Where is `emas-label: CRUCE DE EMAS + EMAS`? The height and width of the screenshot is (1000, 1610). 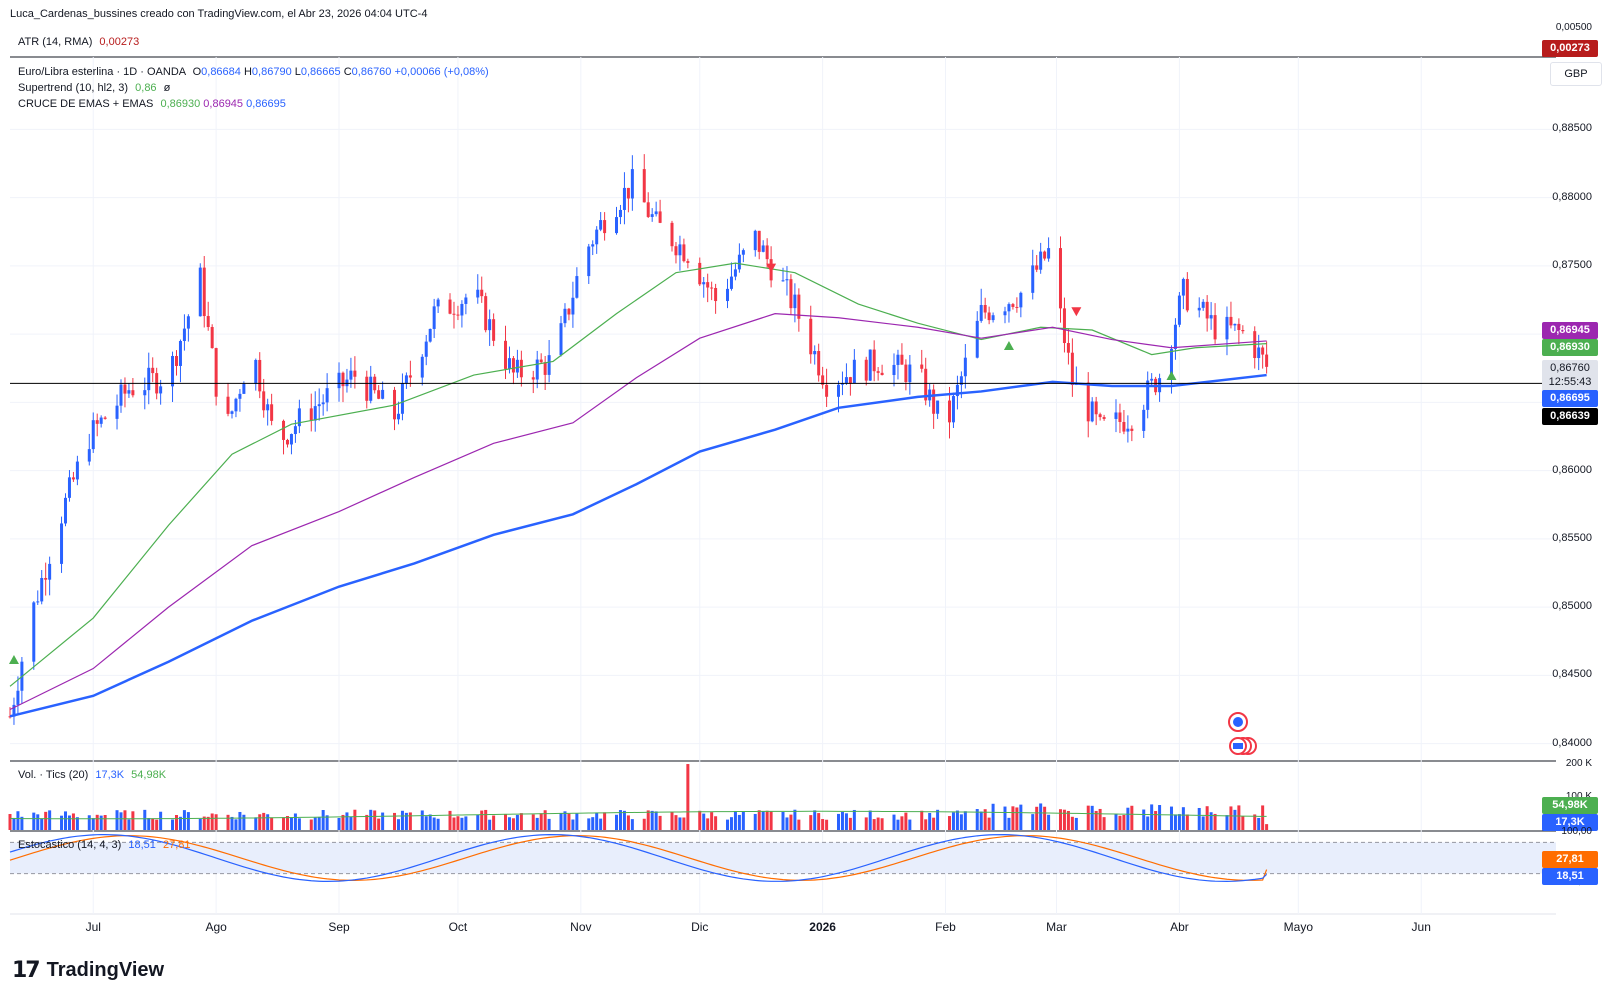
emas-label: CRUCE DE EMAS + EMAS is located at coordinates (86, 104).